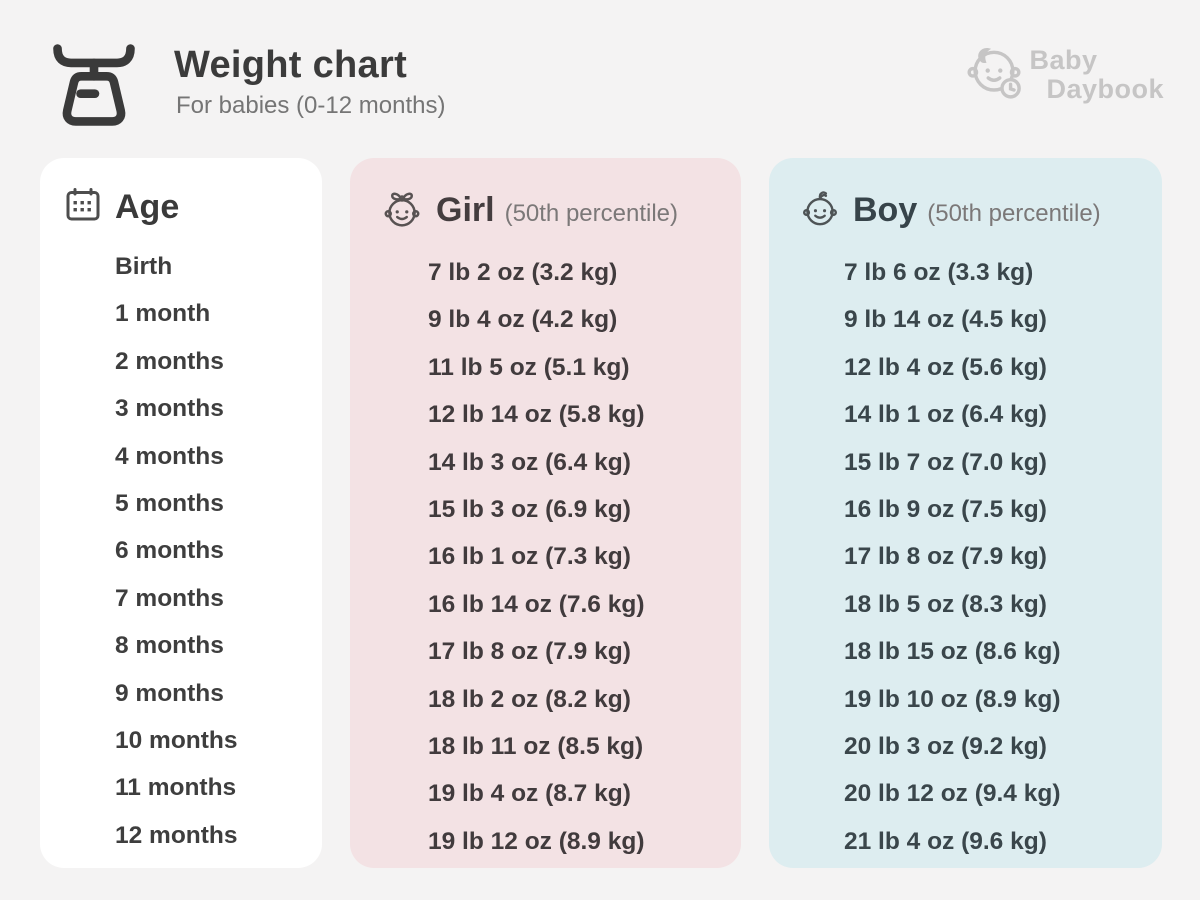 Image resolution: width=1200 pixels, height=900 pixels. What do you see at coordinates (529, 699) in the screenshot?
I see `girl-weight-row: 18 lb 2 oz (8.2 kg)` at bounding box center [529, 699].